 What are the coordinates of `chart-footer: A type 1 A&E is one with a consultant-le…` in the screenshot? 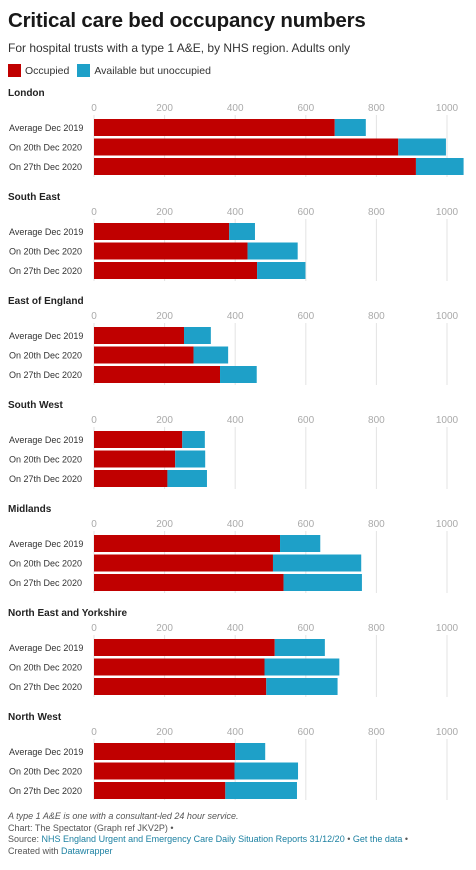 It's located at (208, 834).